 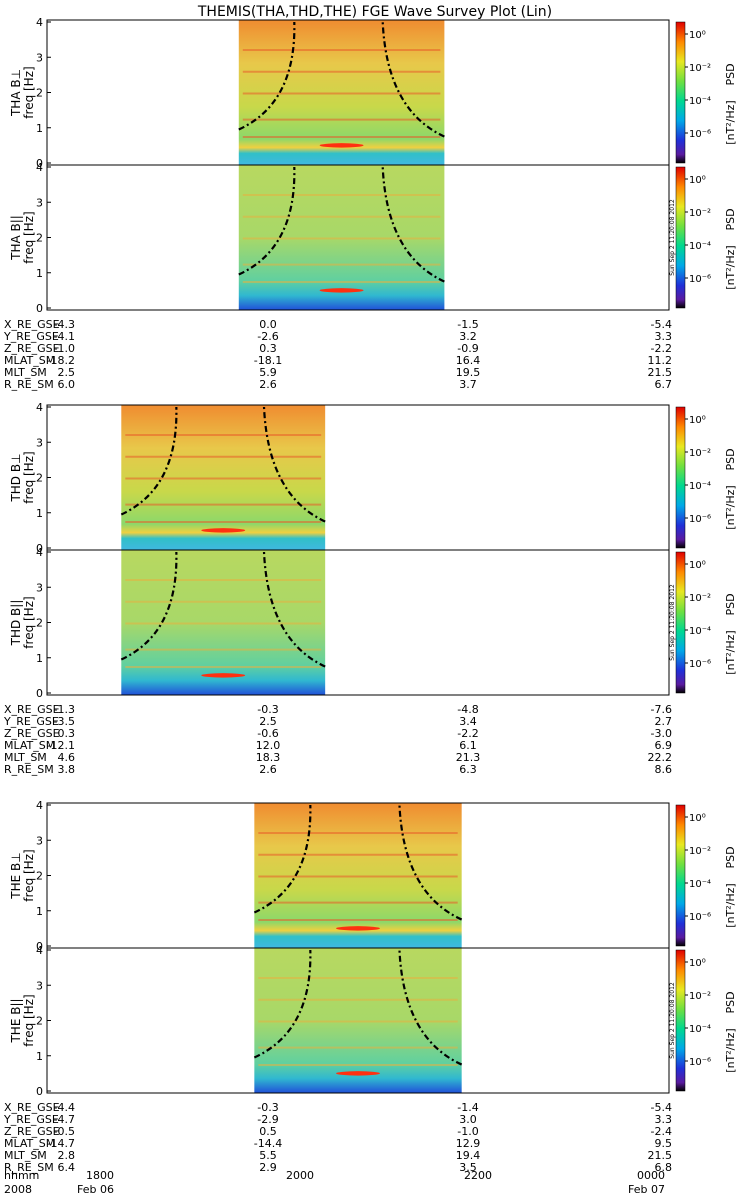 I want to click on ephemeris-value: 22.2, so click(x=660, y=757).